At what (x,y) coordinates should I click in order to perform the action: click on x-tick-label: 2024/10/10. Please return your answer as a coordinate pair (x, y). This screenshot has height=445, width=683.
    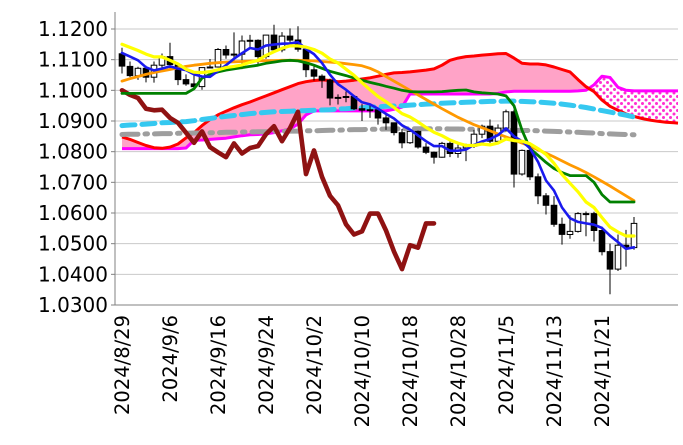
    Looking at the image, I should click on (362, 371).